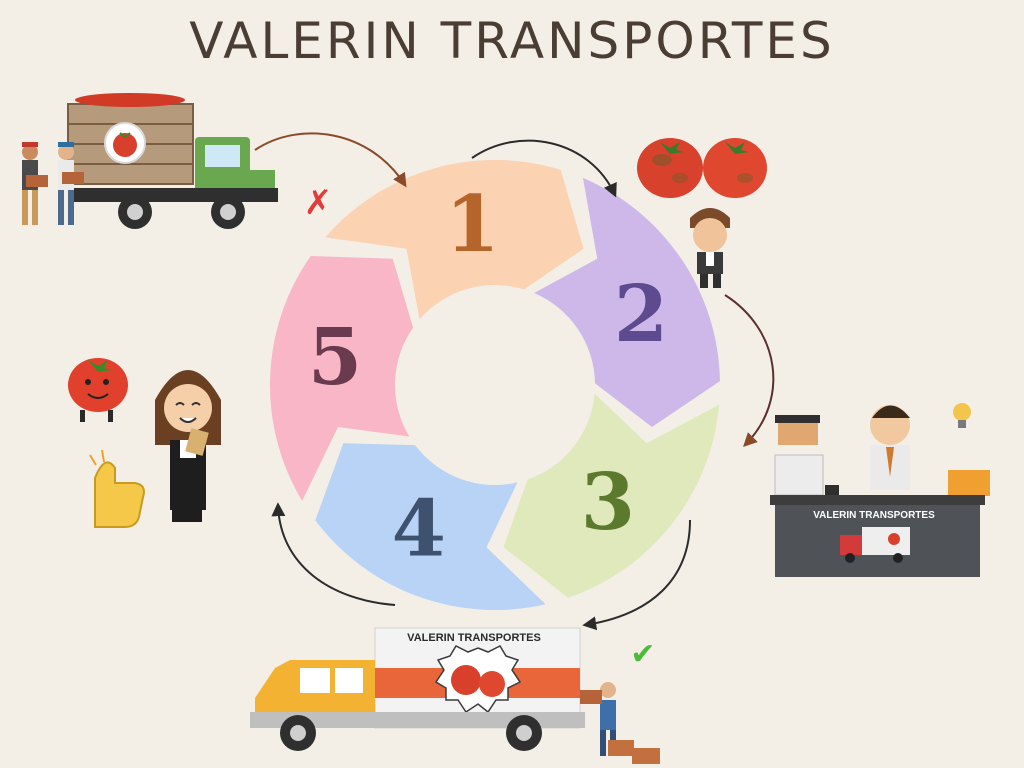 The height and width of the screenshot is (768, 1024). Describe the element at coordinates (172, 161) in the screenshot. I see `green-truck-icon` at that location.